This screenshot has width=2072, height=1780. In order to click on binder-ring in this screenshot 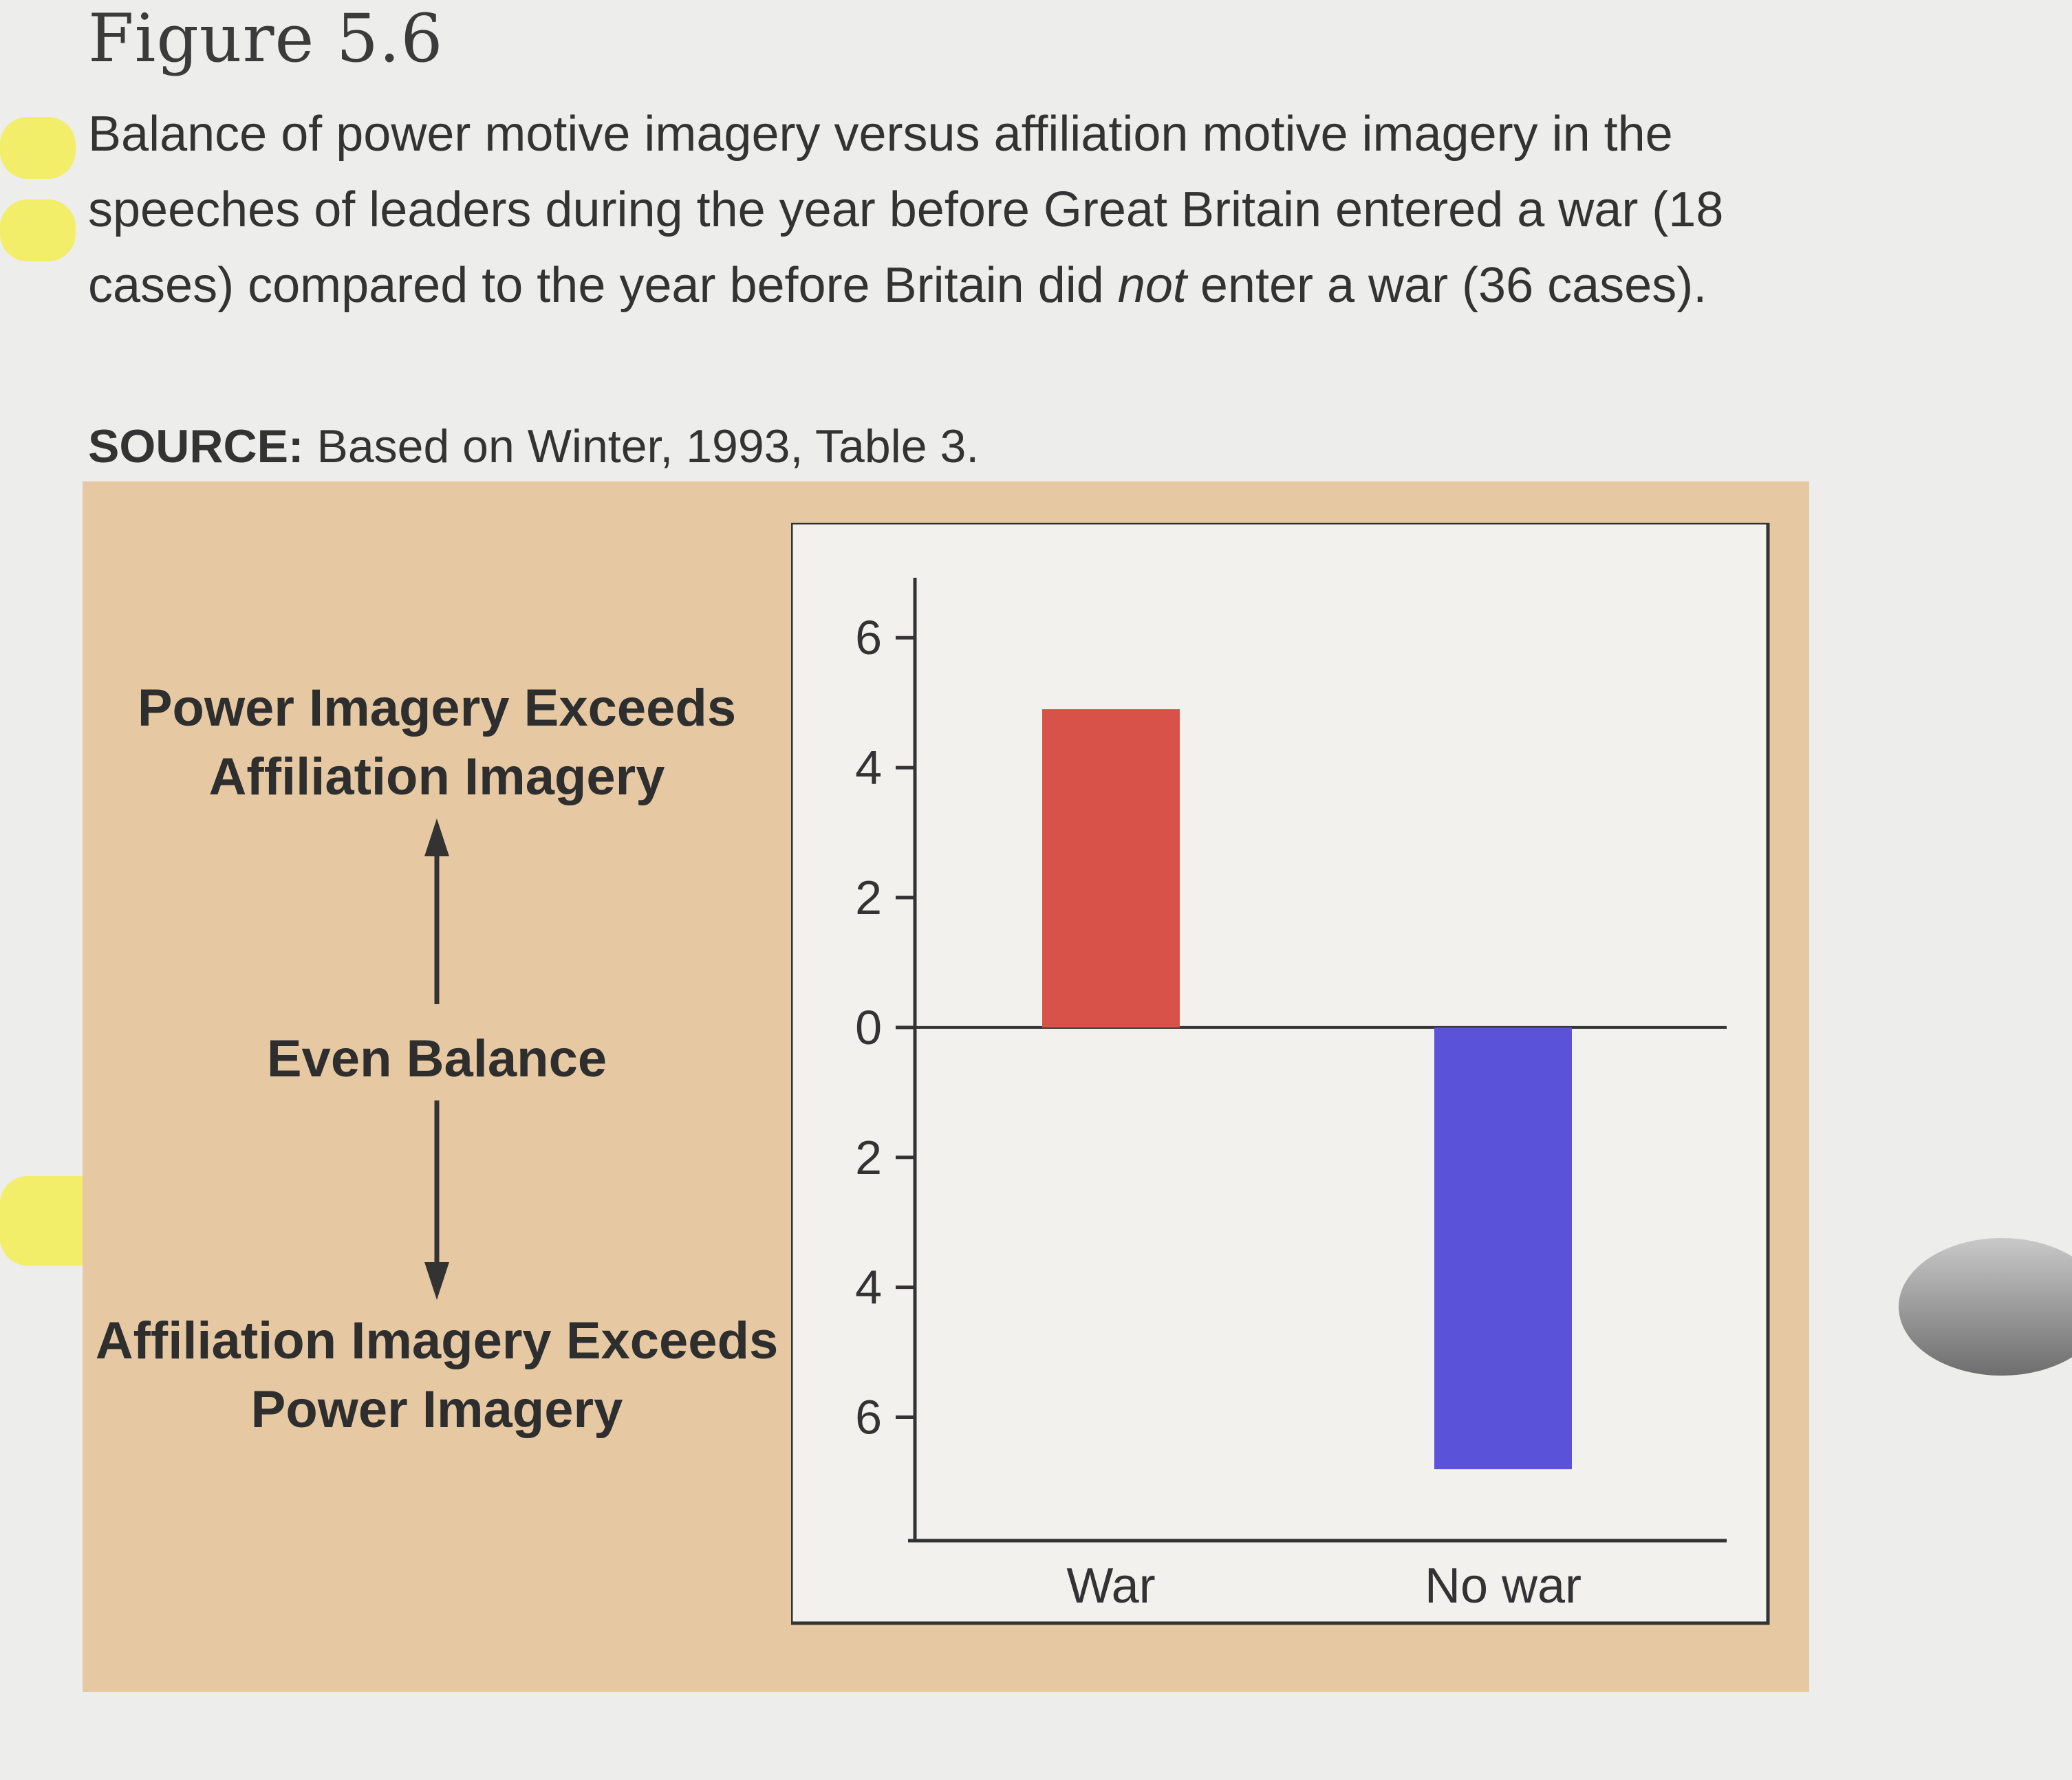, I will do `click(1986, 1307)`.